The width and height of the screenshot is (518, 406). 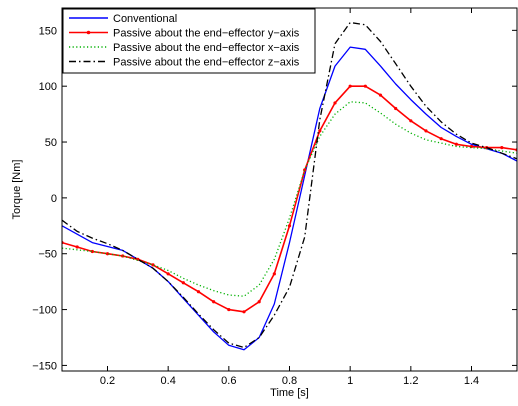 What do you see at coordinates (206, 34) in the screenshot?
I see `legend-label-2: Passive about the end−effector y−axis` at bounding box center [206, 34].